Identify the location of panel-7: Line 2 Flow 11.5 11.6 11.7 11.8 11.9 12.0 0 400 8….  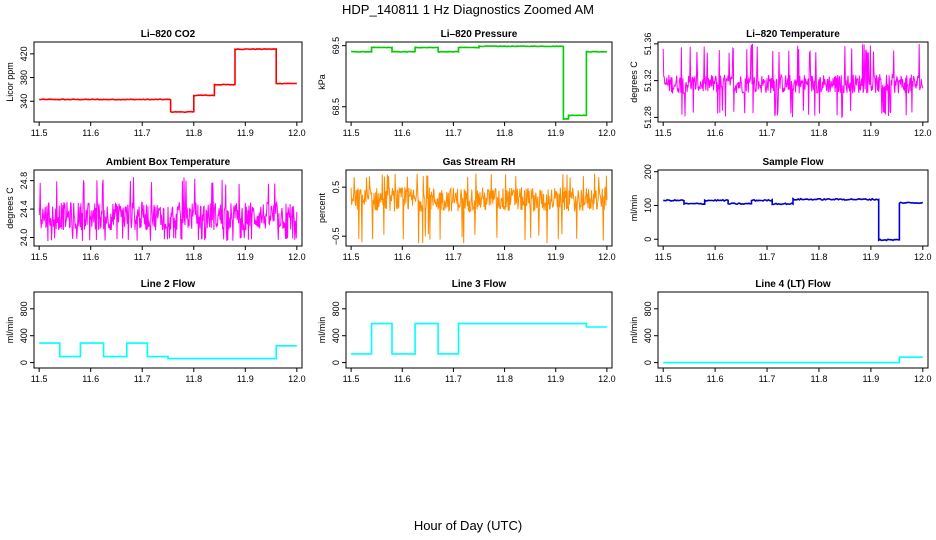
(155, 331).